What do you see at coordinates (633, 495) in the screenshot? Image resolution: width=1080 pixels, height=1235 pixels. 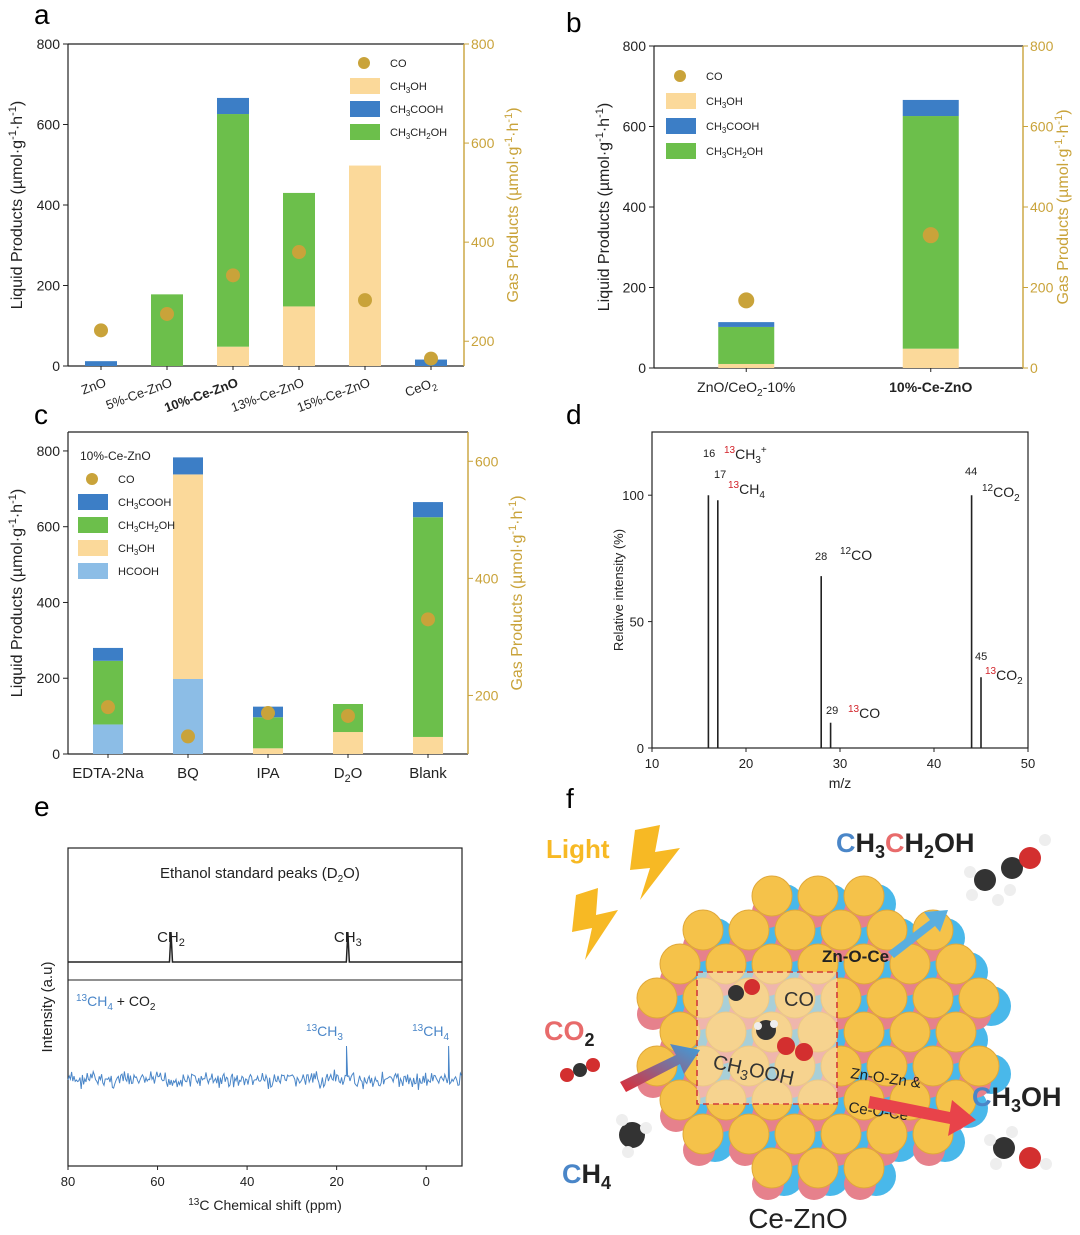 I see `y-tick-label: 100` at bounding box center [633, 495].